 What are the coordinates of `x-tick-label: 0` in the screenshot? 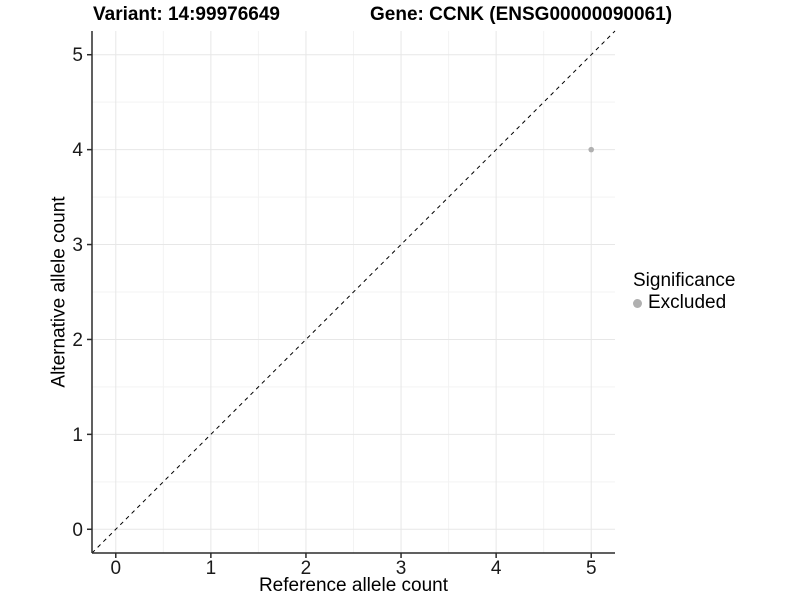 It's located at (115, 568).